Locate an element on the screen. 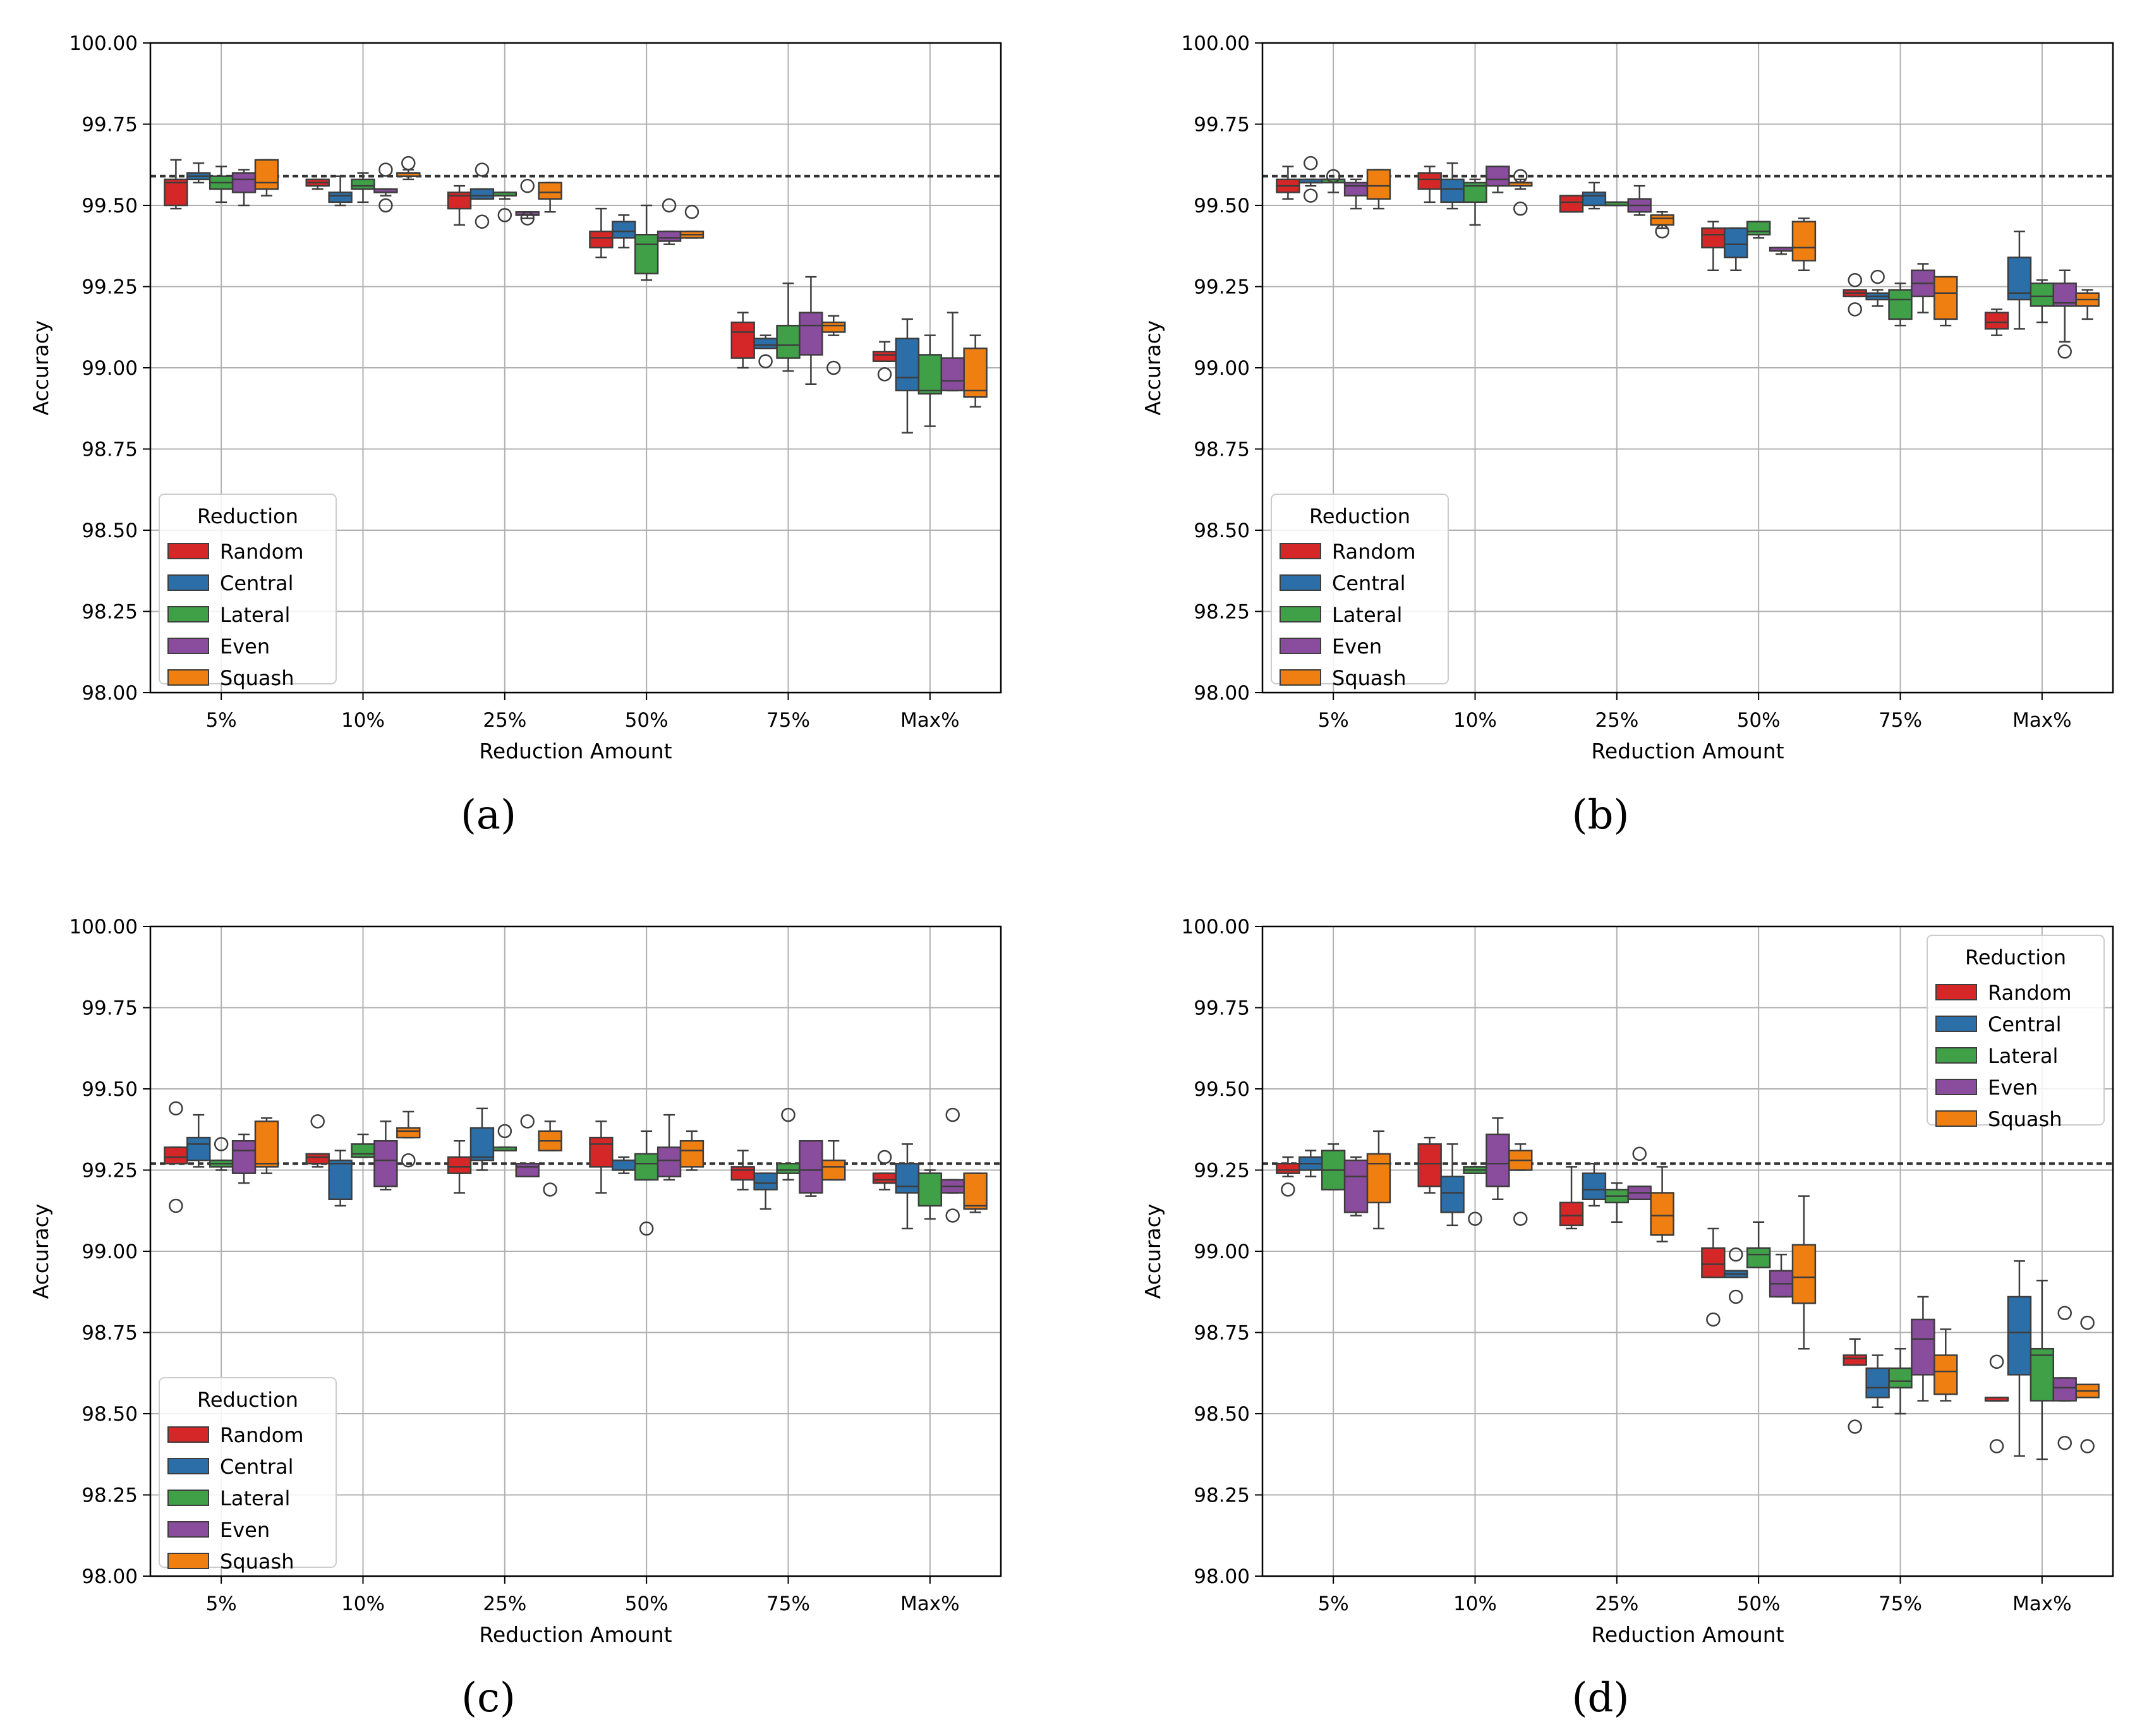 This screenshot has width=2130, height=1736. box-random-50% is located at coordinates (601, 1157).